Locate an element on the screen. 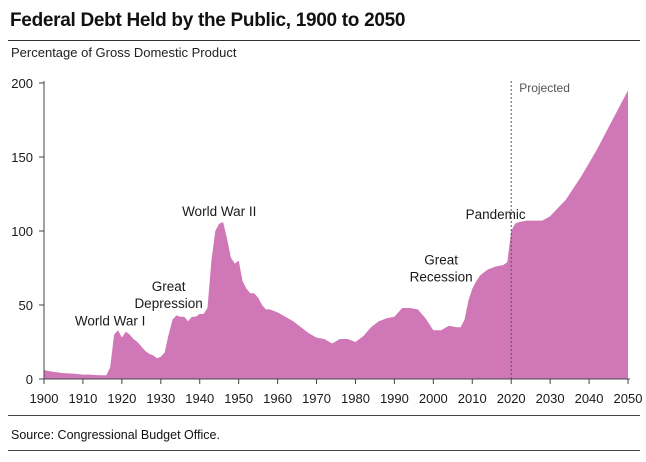  x-tick-label: 2040 is located at coordinates (589, 398).